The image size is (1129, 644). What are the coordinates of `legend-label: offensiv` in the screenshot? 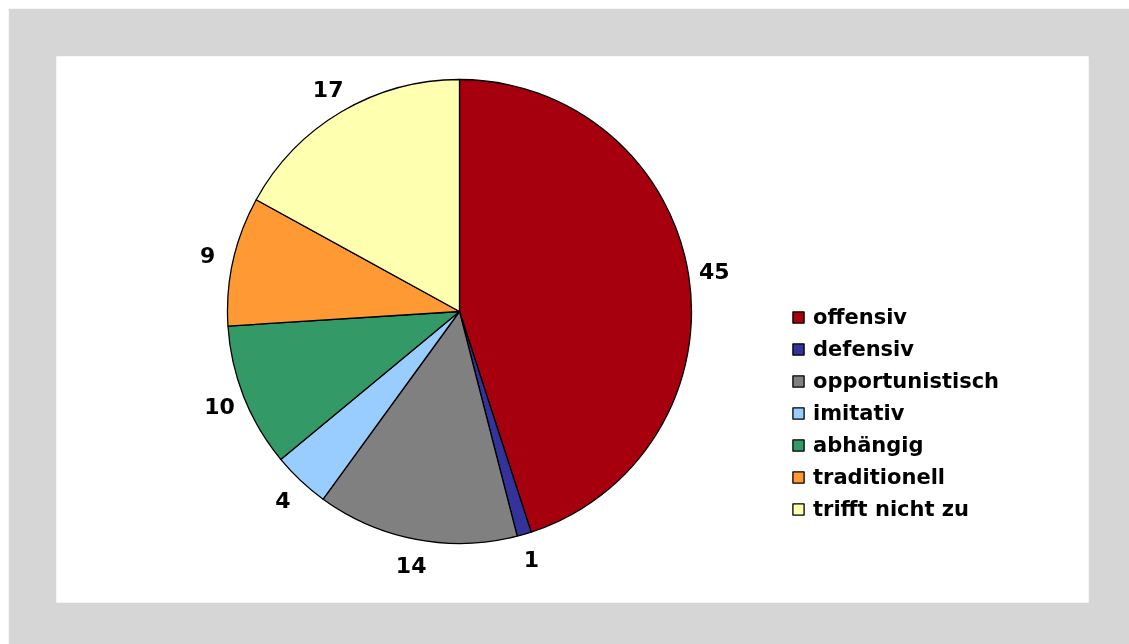 It's located at (860, 317).